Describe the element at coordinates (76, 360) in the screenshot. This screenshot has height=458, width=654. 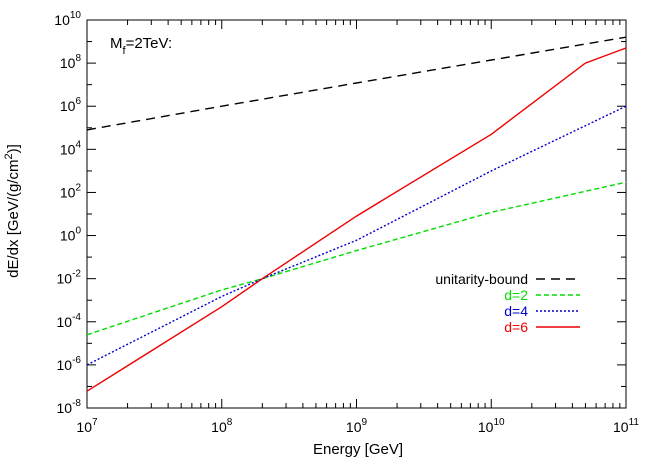
I see `y-tick-exponent: -6` at that location.